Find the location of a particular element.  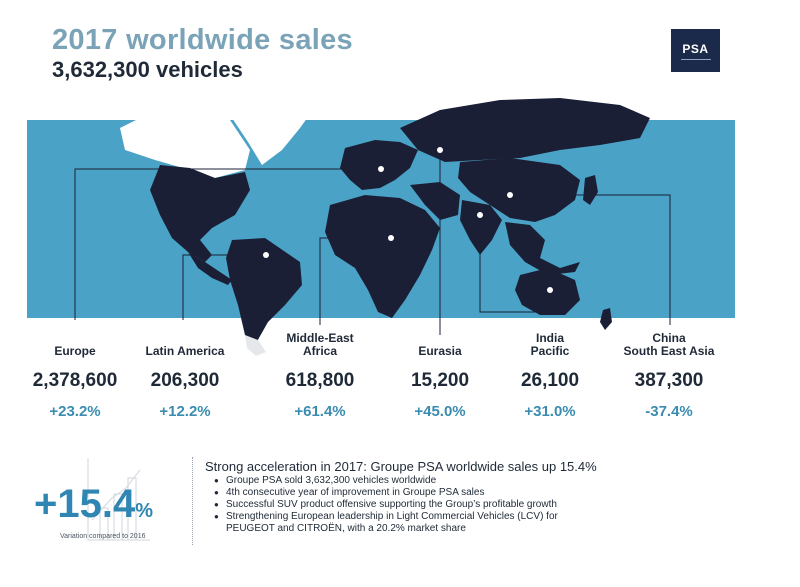

region-china-south-east-asia: China South East Asia 387,300 -37.4% is located at coordinates (669, 375).